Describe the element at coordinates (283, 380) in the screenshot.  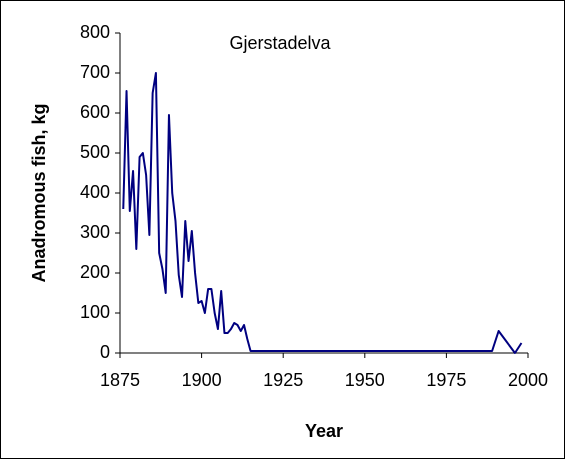
I see `x-tick-label: 1925` at that location.